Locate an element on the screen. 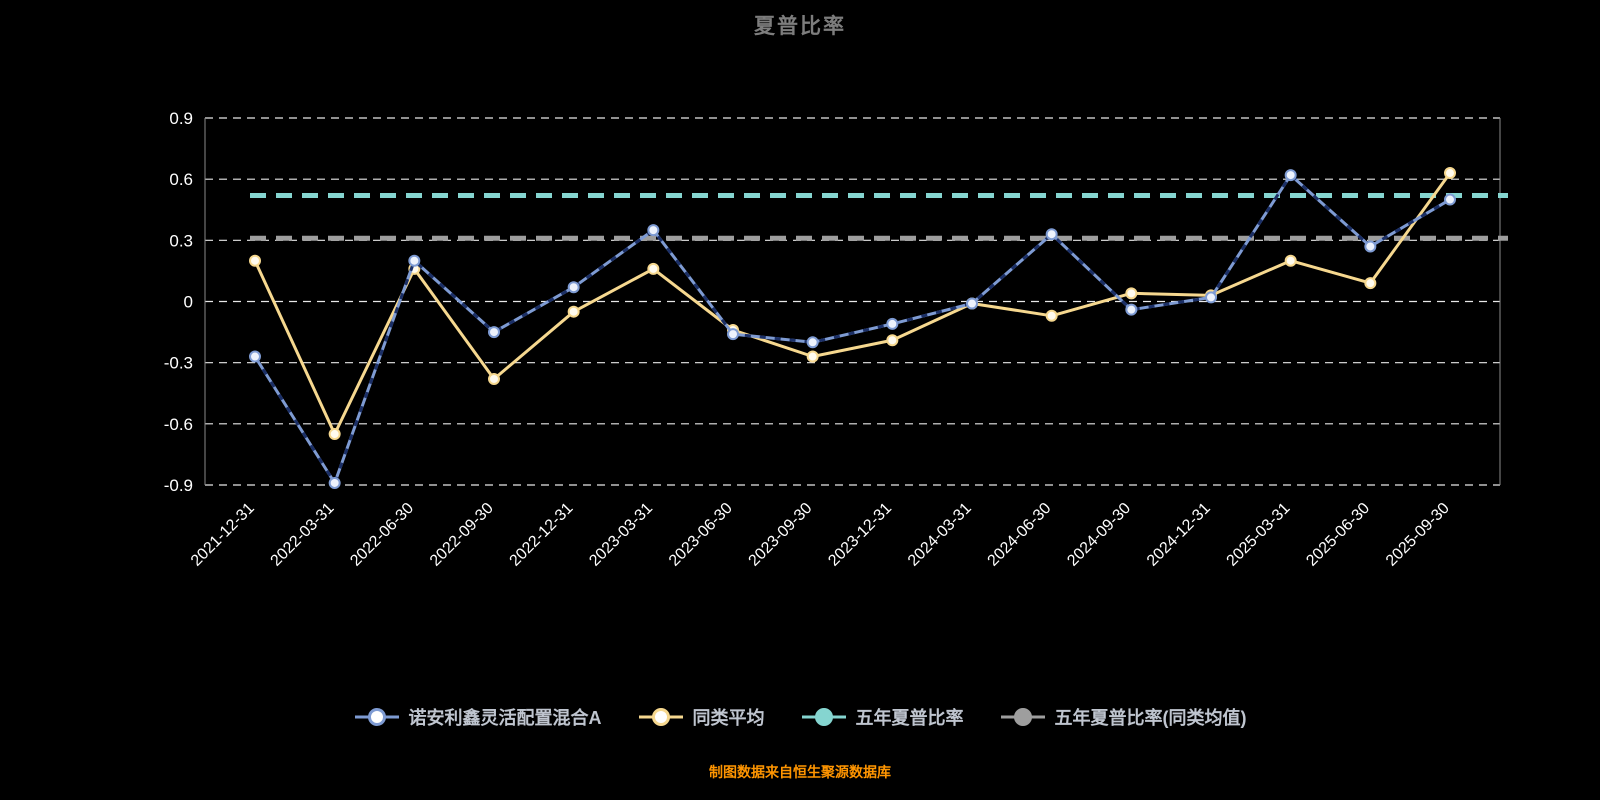 The width and height of the screenshot is (1600, 800). legend: 诺安利鑫灵活配置混合A 同类平均 五年夏普比率 五年夏普比率(同类均值) is located at coordinates (800, 717).